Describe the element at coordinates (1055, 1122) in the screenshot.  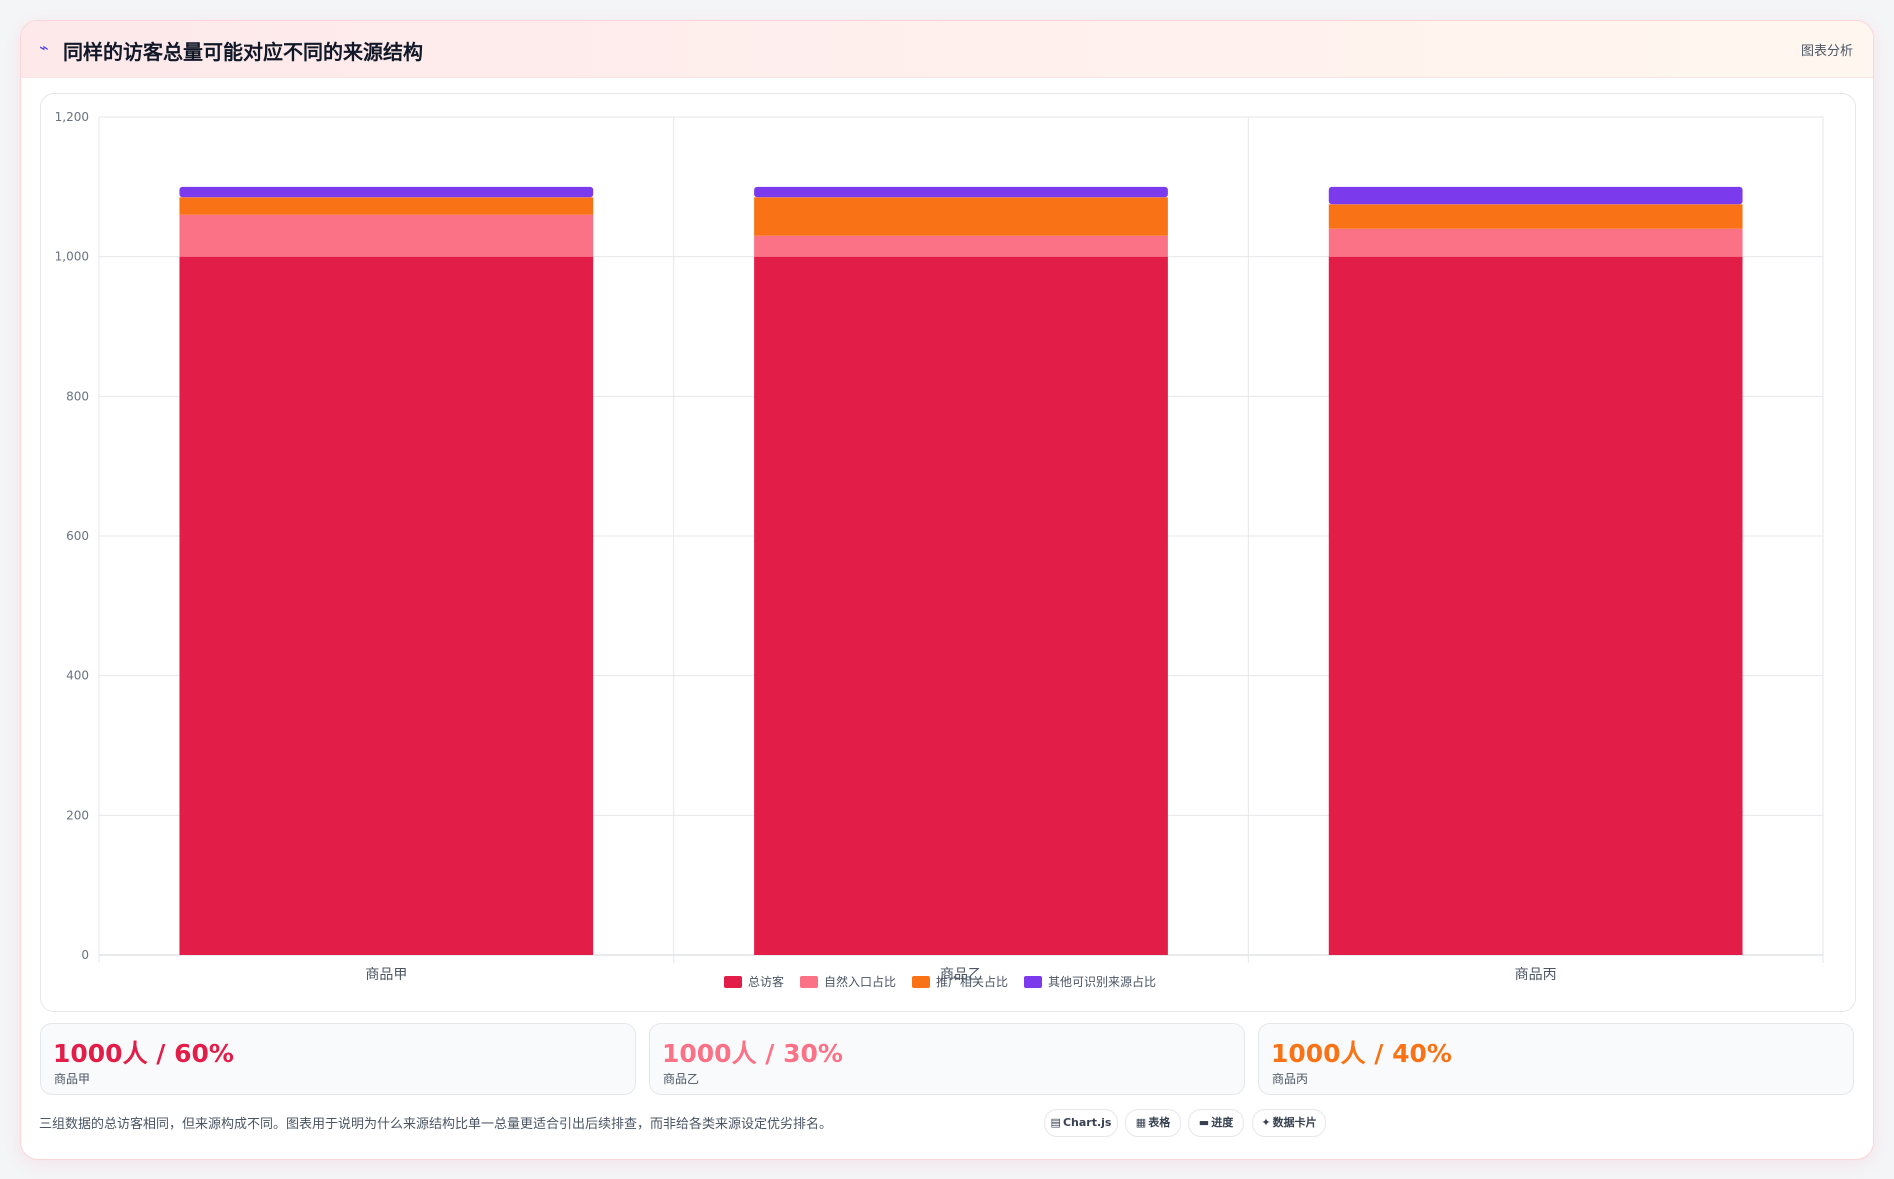
I see `chart-icon: ▤` at that location.